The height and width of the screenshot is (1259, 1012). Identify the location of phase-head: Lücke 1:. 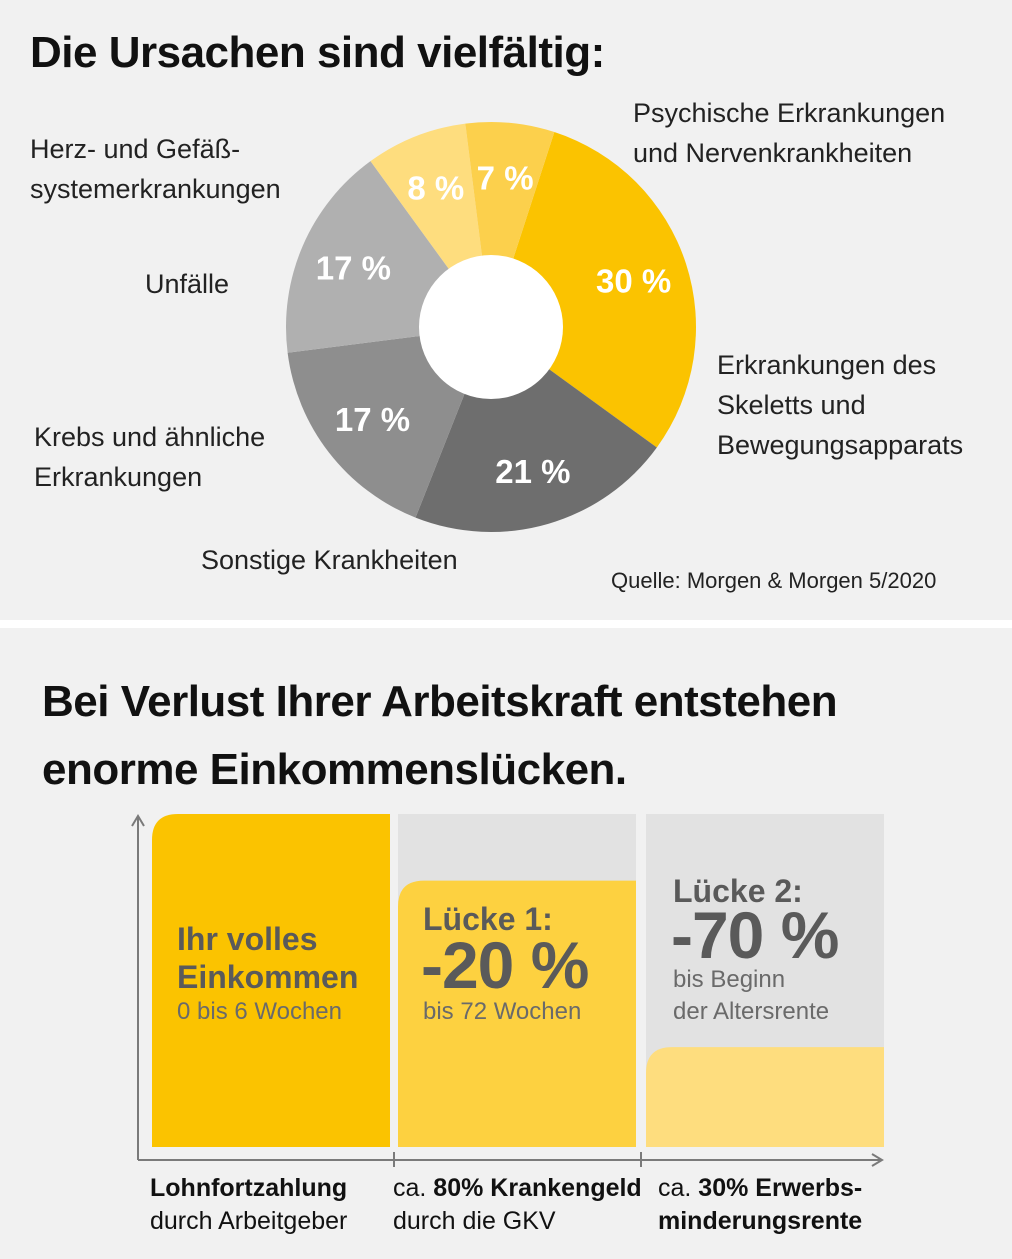
(488, 919).